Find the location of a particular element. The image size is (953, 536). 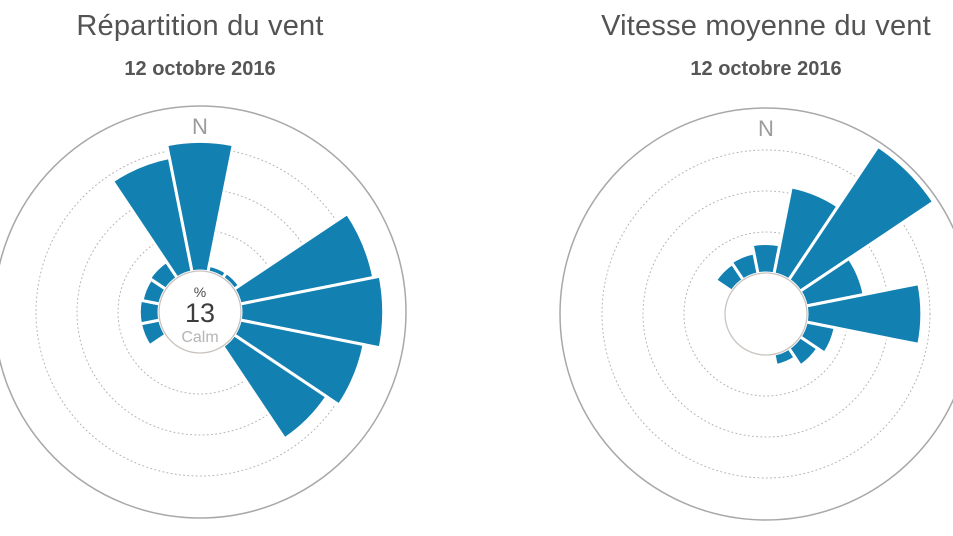

calm-value: 13 is located at coordinates (200, 313).